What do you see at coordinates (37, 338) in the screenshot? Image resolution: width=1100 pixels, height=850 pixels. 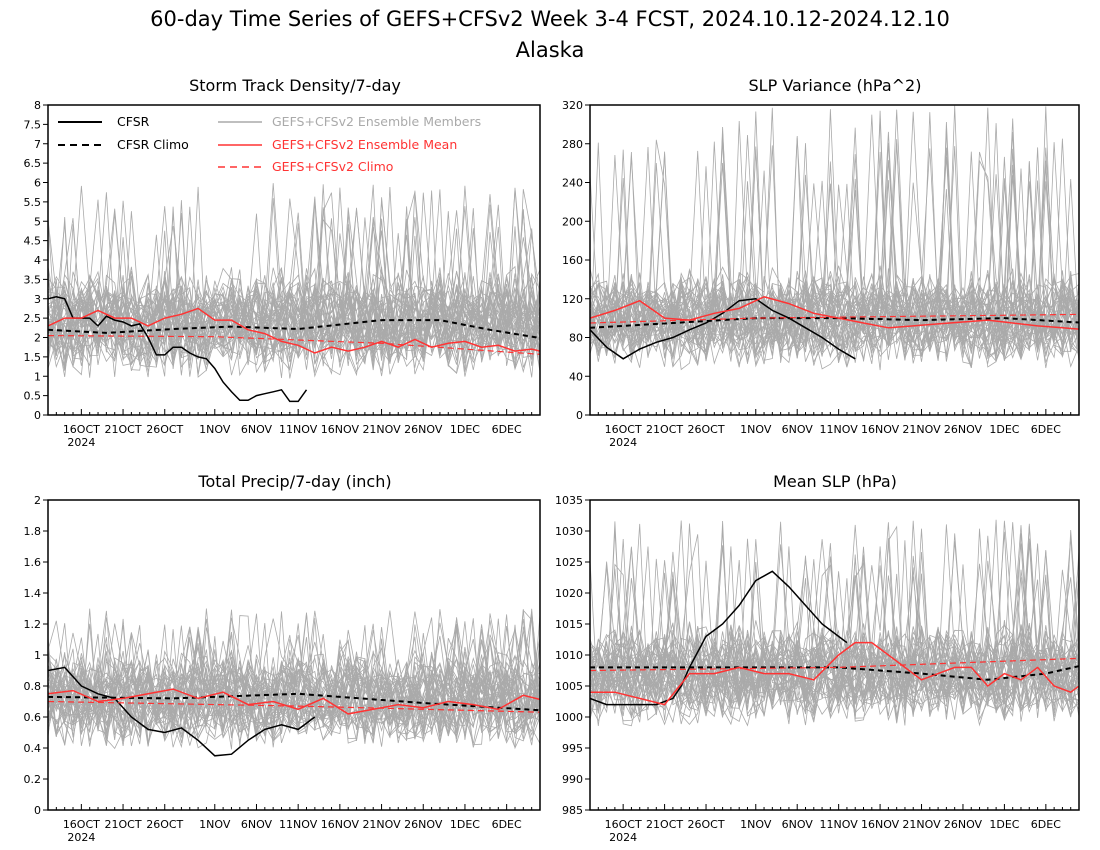 I see `y-tick-label: 2` at bounding box center [37, 338].